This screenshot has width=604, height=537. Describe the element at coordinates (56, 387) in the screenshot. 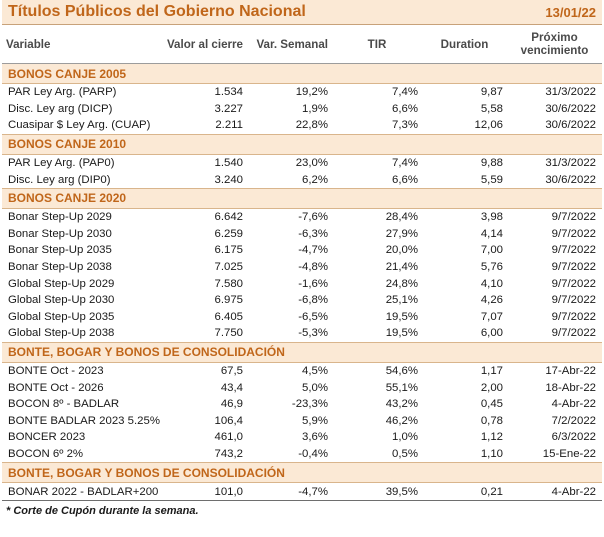

I see `bond-name-cell: BONTE Oct - 2026` at that location.